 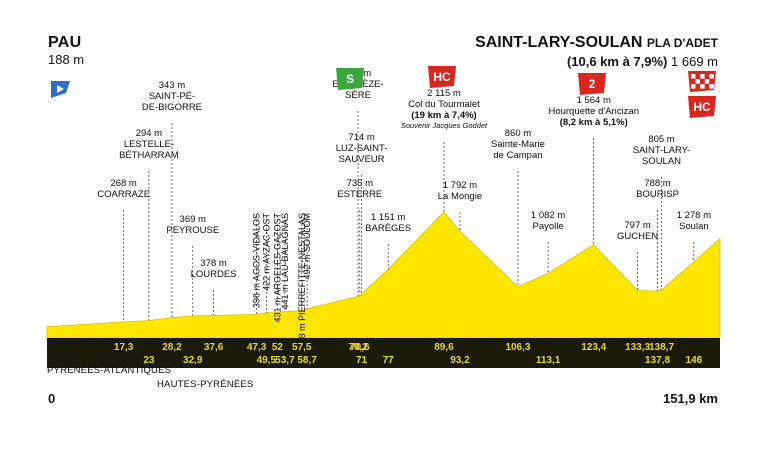 I want to click on waypoint-label: 458 m PIERREFITTE-NESTALAS, so click(x=302, y=280).